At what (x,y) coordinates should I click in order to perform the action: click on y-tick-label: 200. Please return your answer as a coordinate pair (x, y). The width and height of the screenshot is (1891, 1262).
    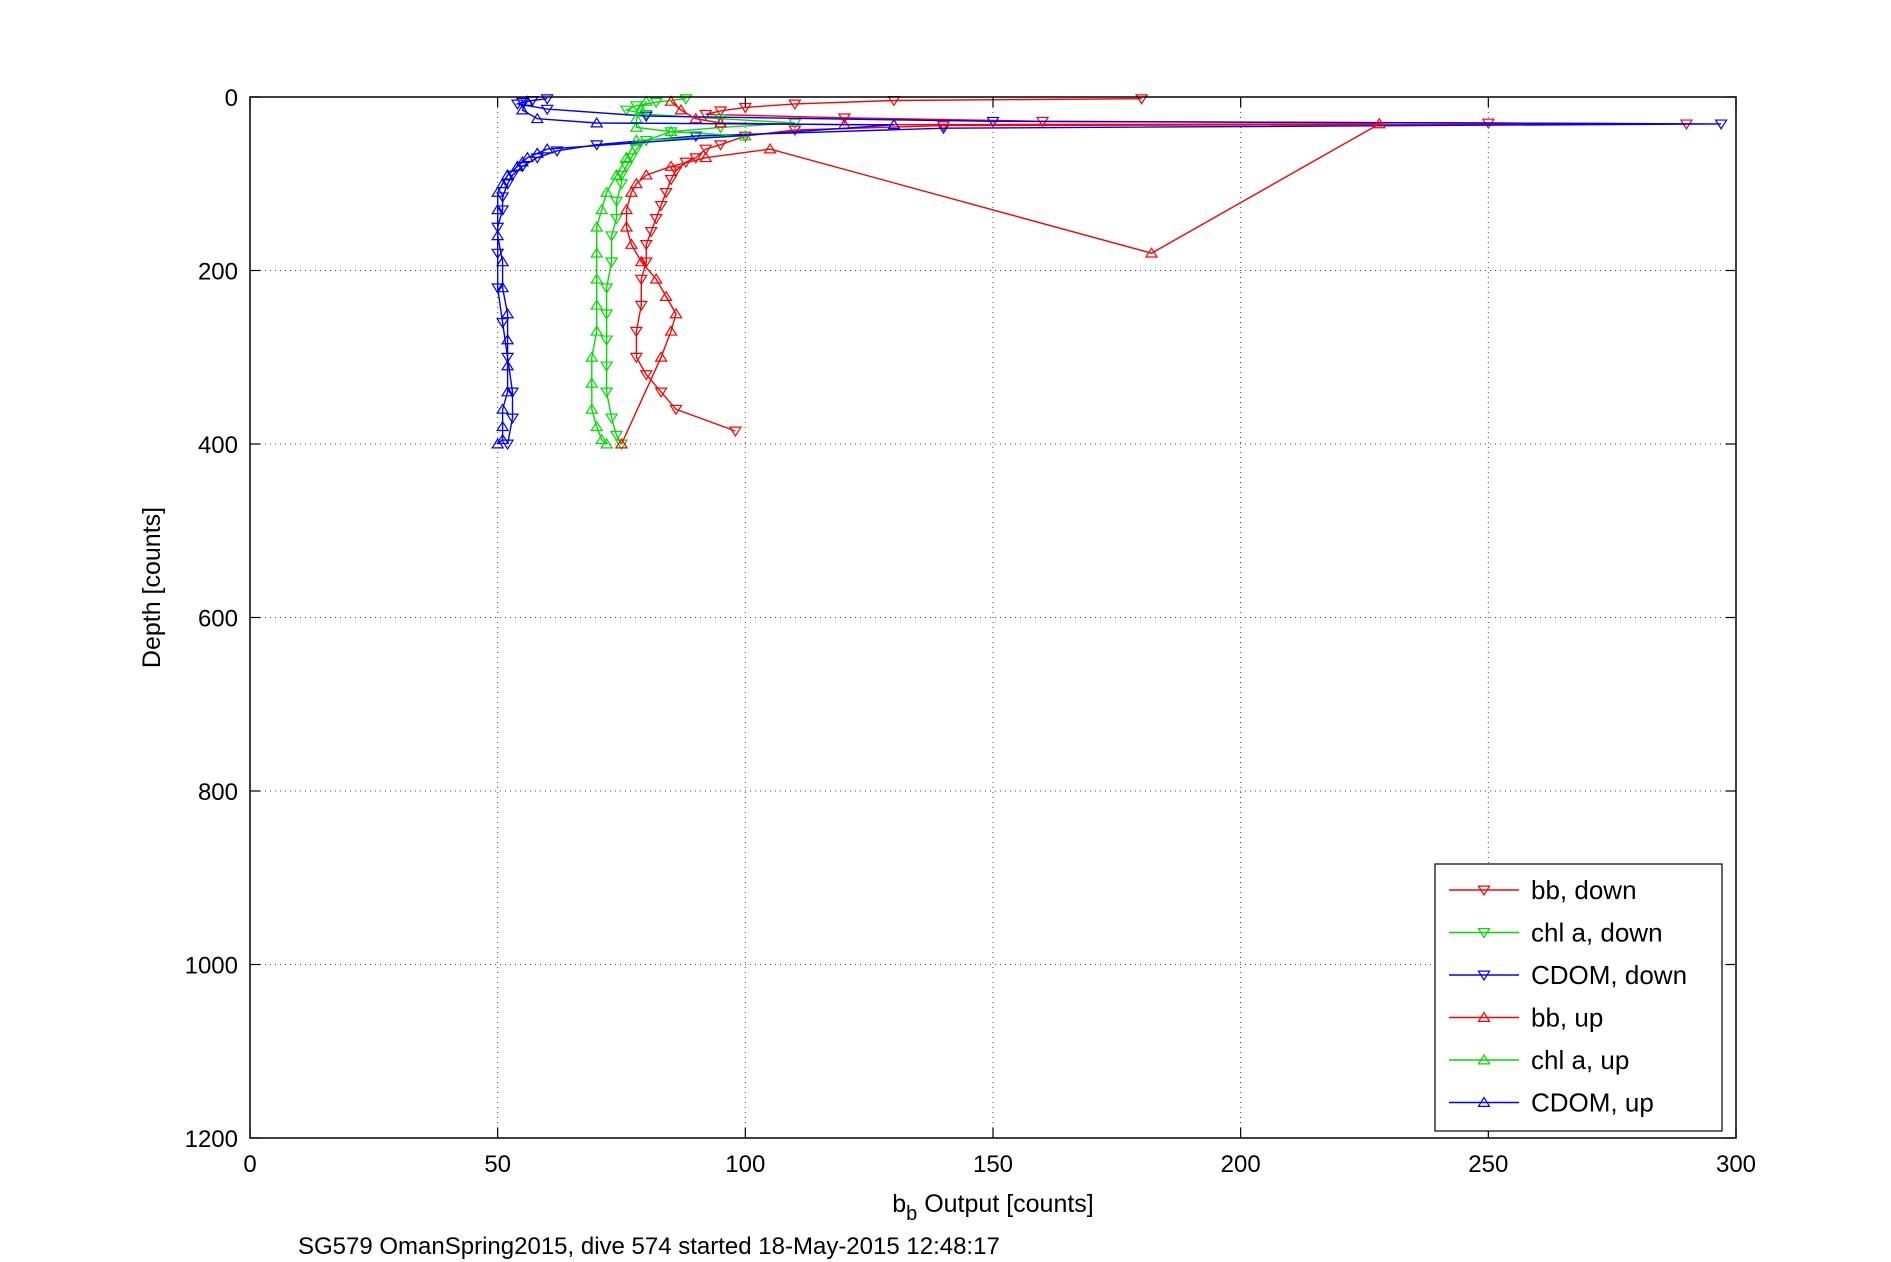
    Looking at the image, I should click on (218, 272).